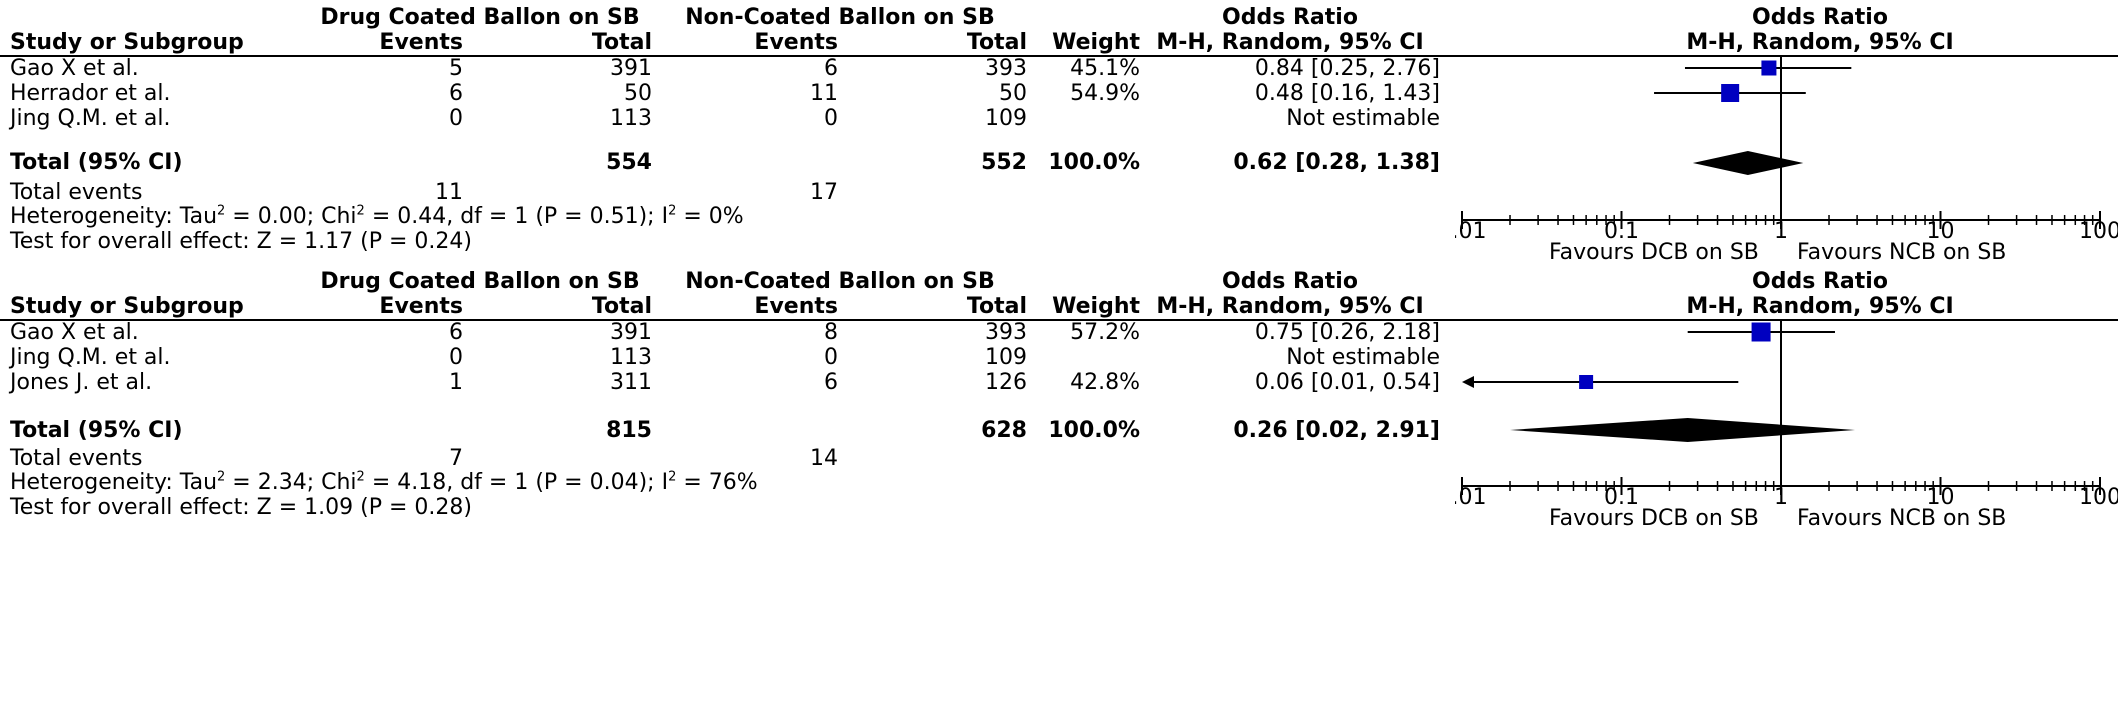 Image resolution: width=2118 pixels, height=719 pixels. I want to click on total-2: 50, so click(1013, 93).